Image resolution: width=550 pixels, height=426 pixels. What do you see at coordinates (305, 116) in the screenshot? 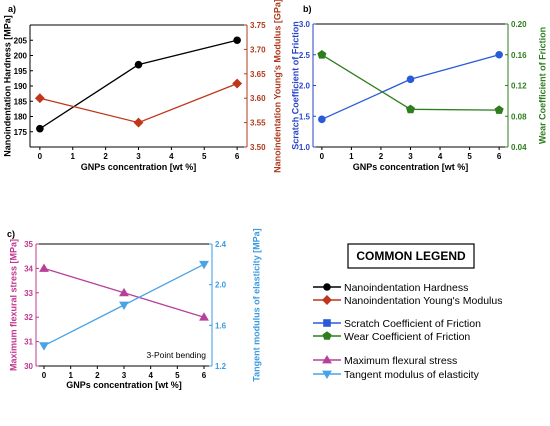
I see `y-left-tick-label: 1.5` at bounding box center [305, 116].